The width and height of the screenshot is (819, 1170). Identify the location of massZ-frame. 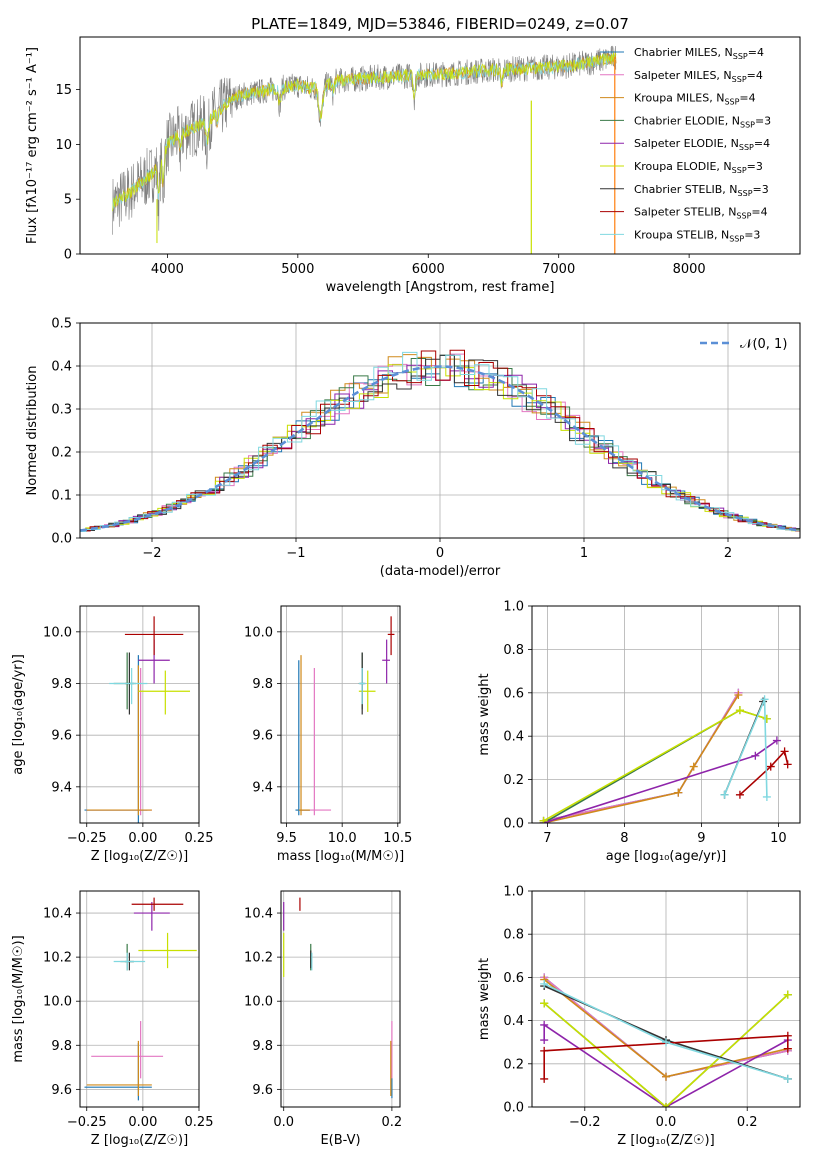
(139, 999).